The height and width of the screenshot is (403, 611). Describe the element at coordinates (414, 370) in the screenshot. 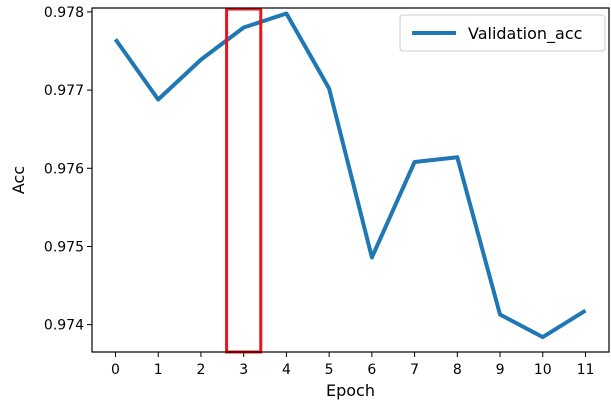

I see `x-tick-label: 7` at that location.